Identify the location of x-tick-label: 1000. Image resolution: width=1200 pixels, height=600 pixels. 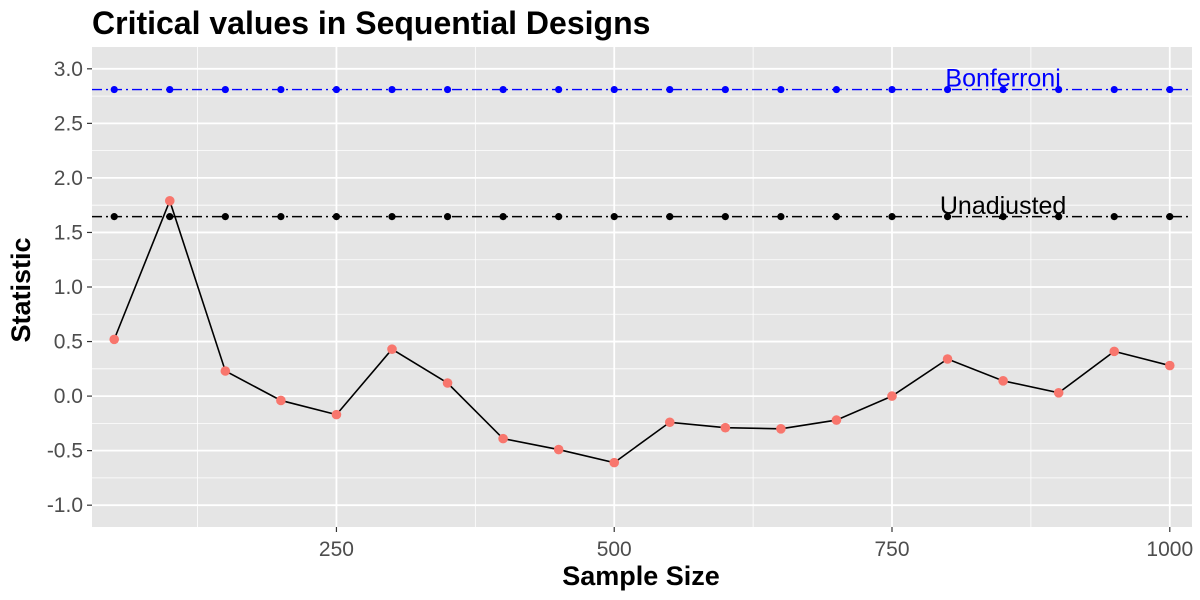
(1169, 549).